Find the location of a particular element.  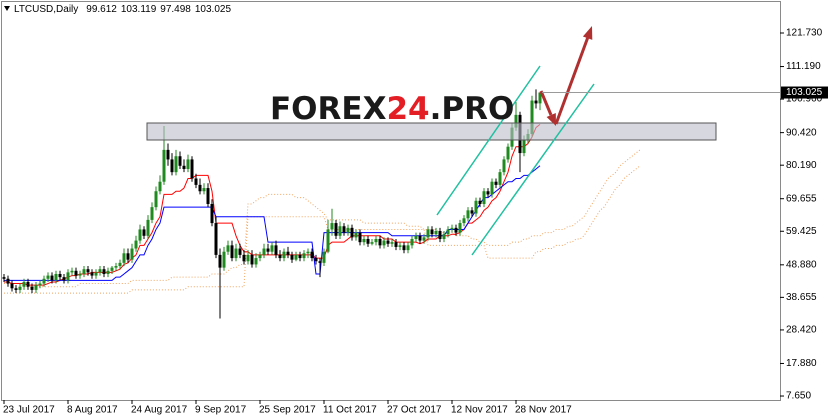

y-tick-label: 90.420 is located at coordinates (801, 132).